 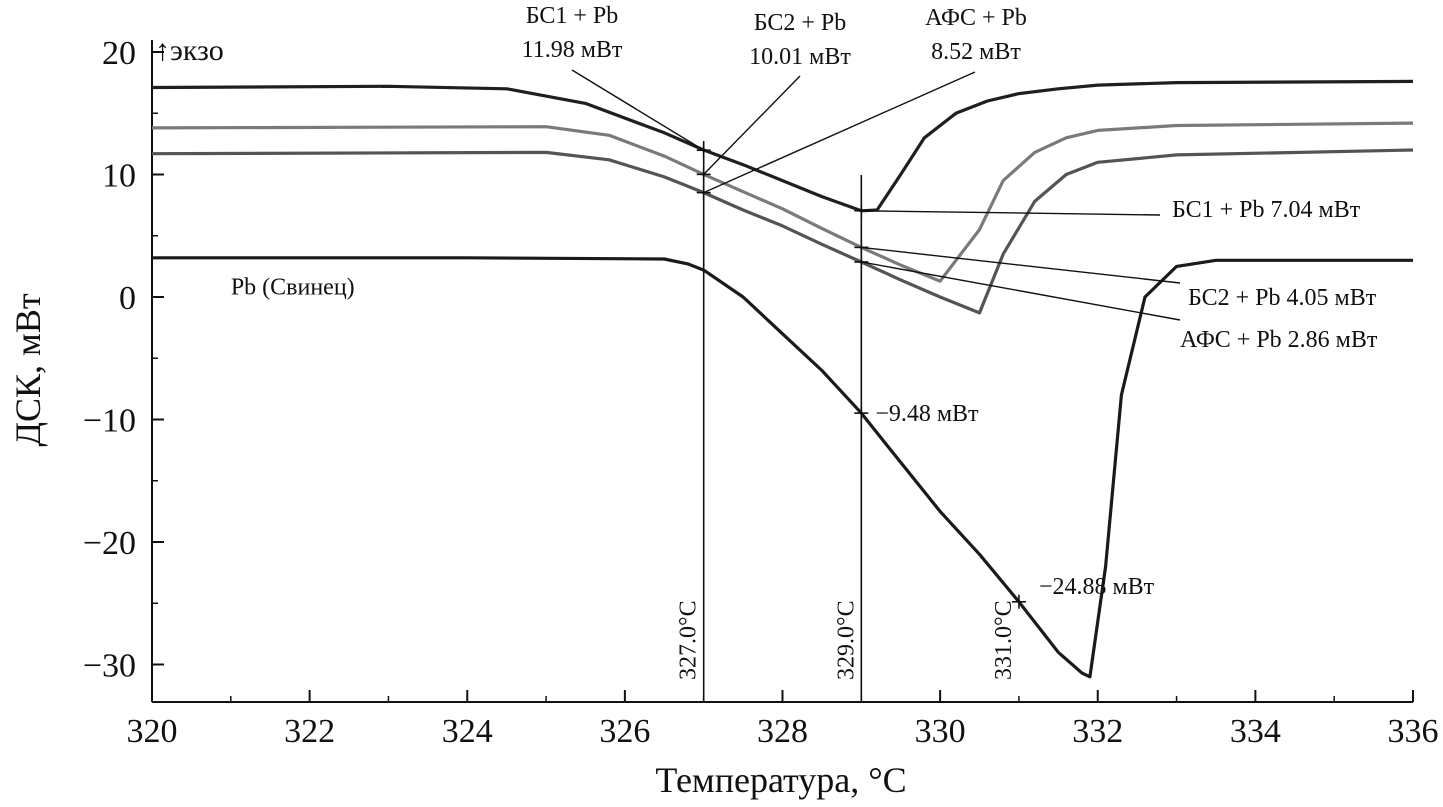 What do you see at coordinates (28, 369) in the screenshot?
I see `y-axis-title: ДСК, мВт` at bounding box center [28, 369].